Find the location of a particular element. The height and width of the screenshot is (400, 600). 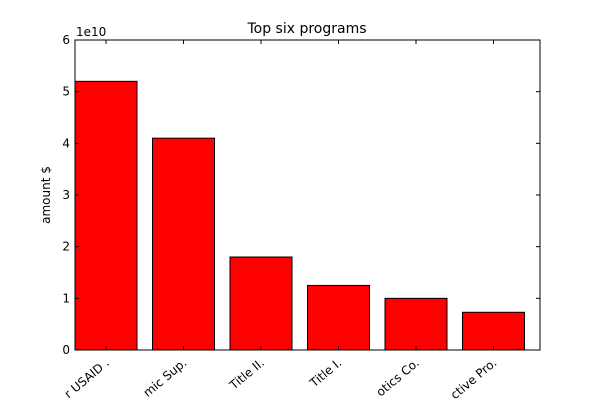

chart-title: Top six programs is located at coordinates (306, 29).